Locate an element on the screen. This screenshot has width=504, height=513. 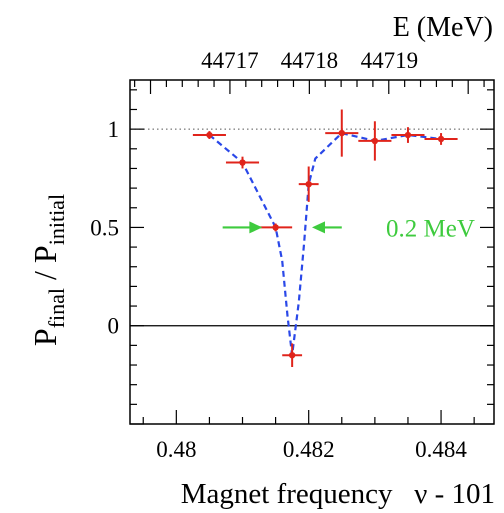
annotation-arrow-right is located at coordinates (327, 227).